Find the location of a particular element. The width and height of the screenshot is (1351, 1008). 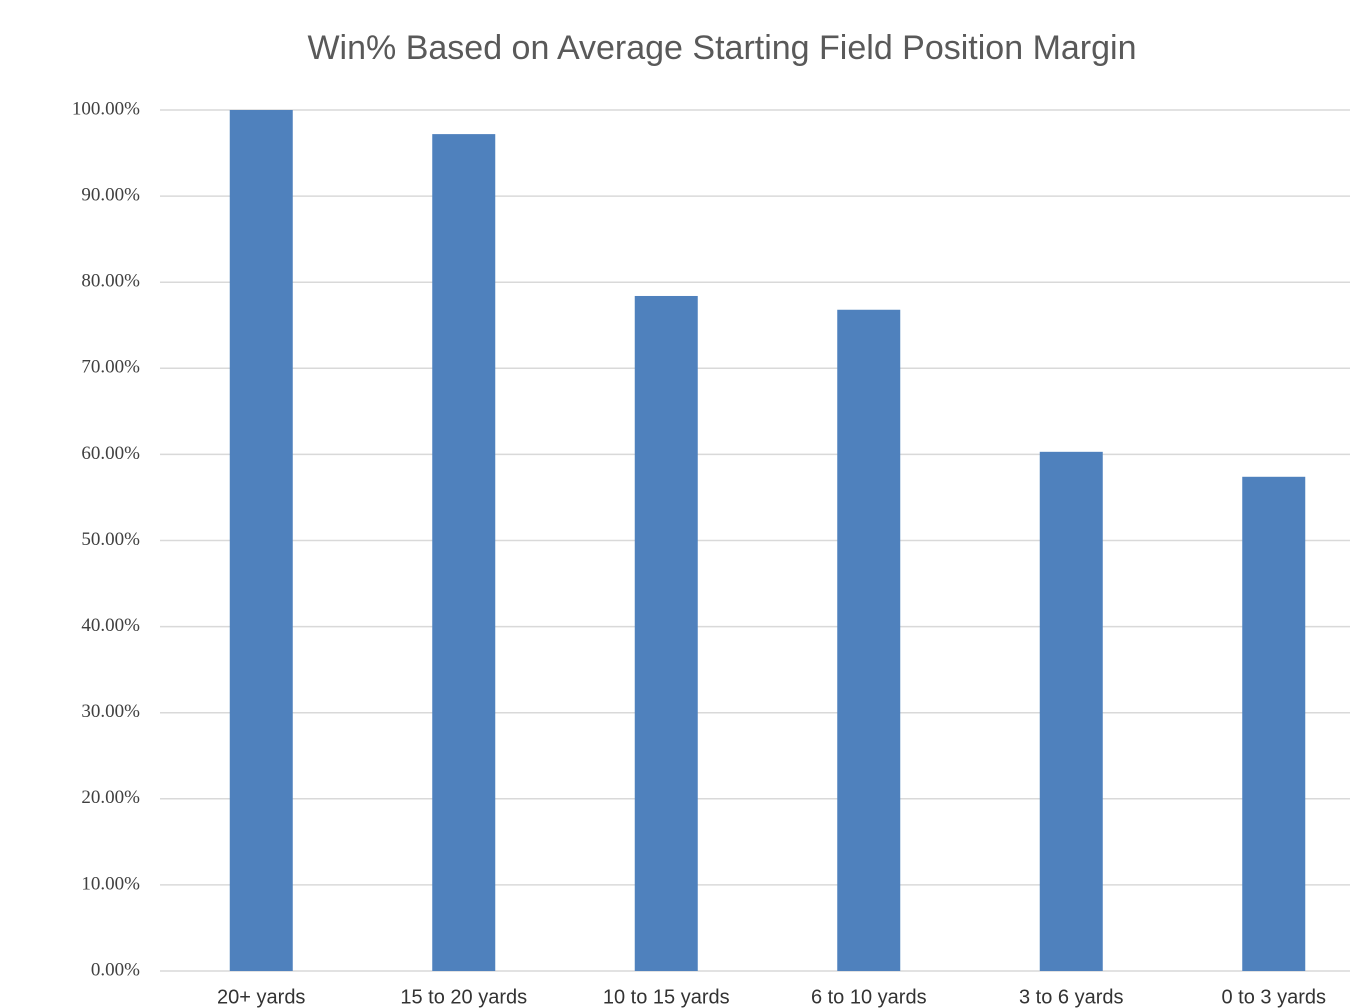

y-tick-label: 90.00% is located at coordinates (110, 194).